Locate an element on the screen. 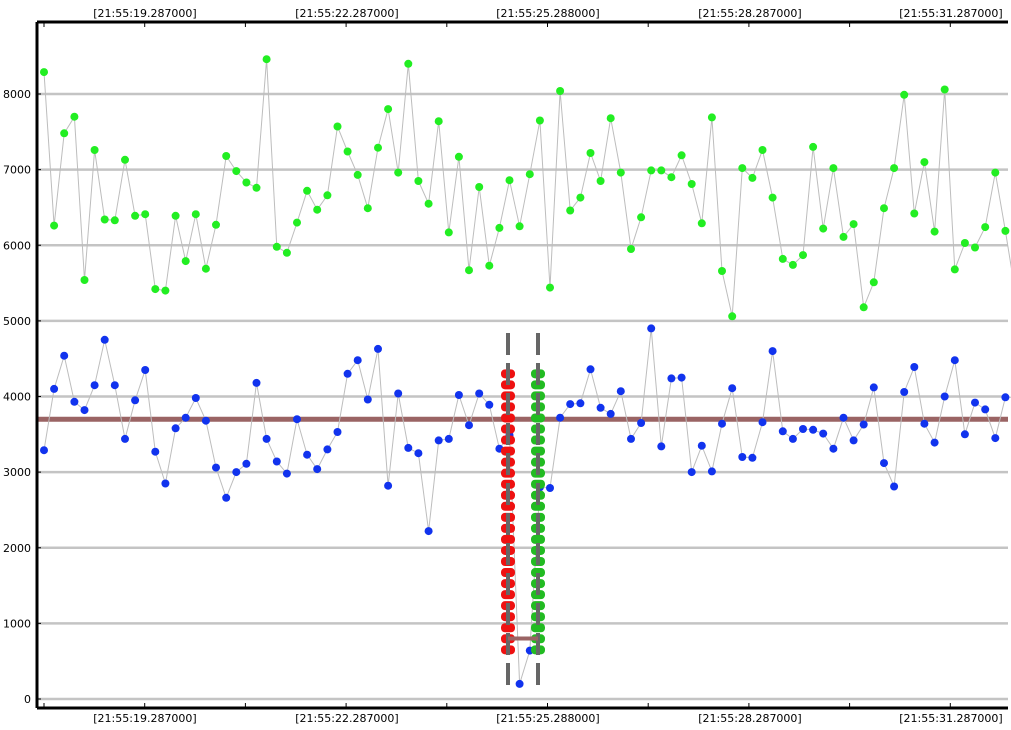  y-tick-label-5000: 5000 is located at coordinates (17, 321).